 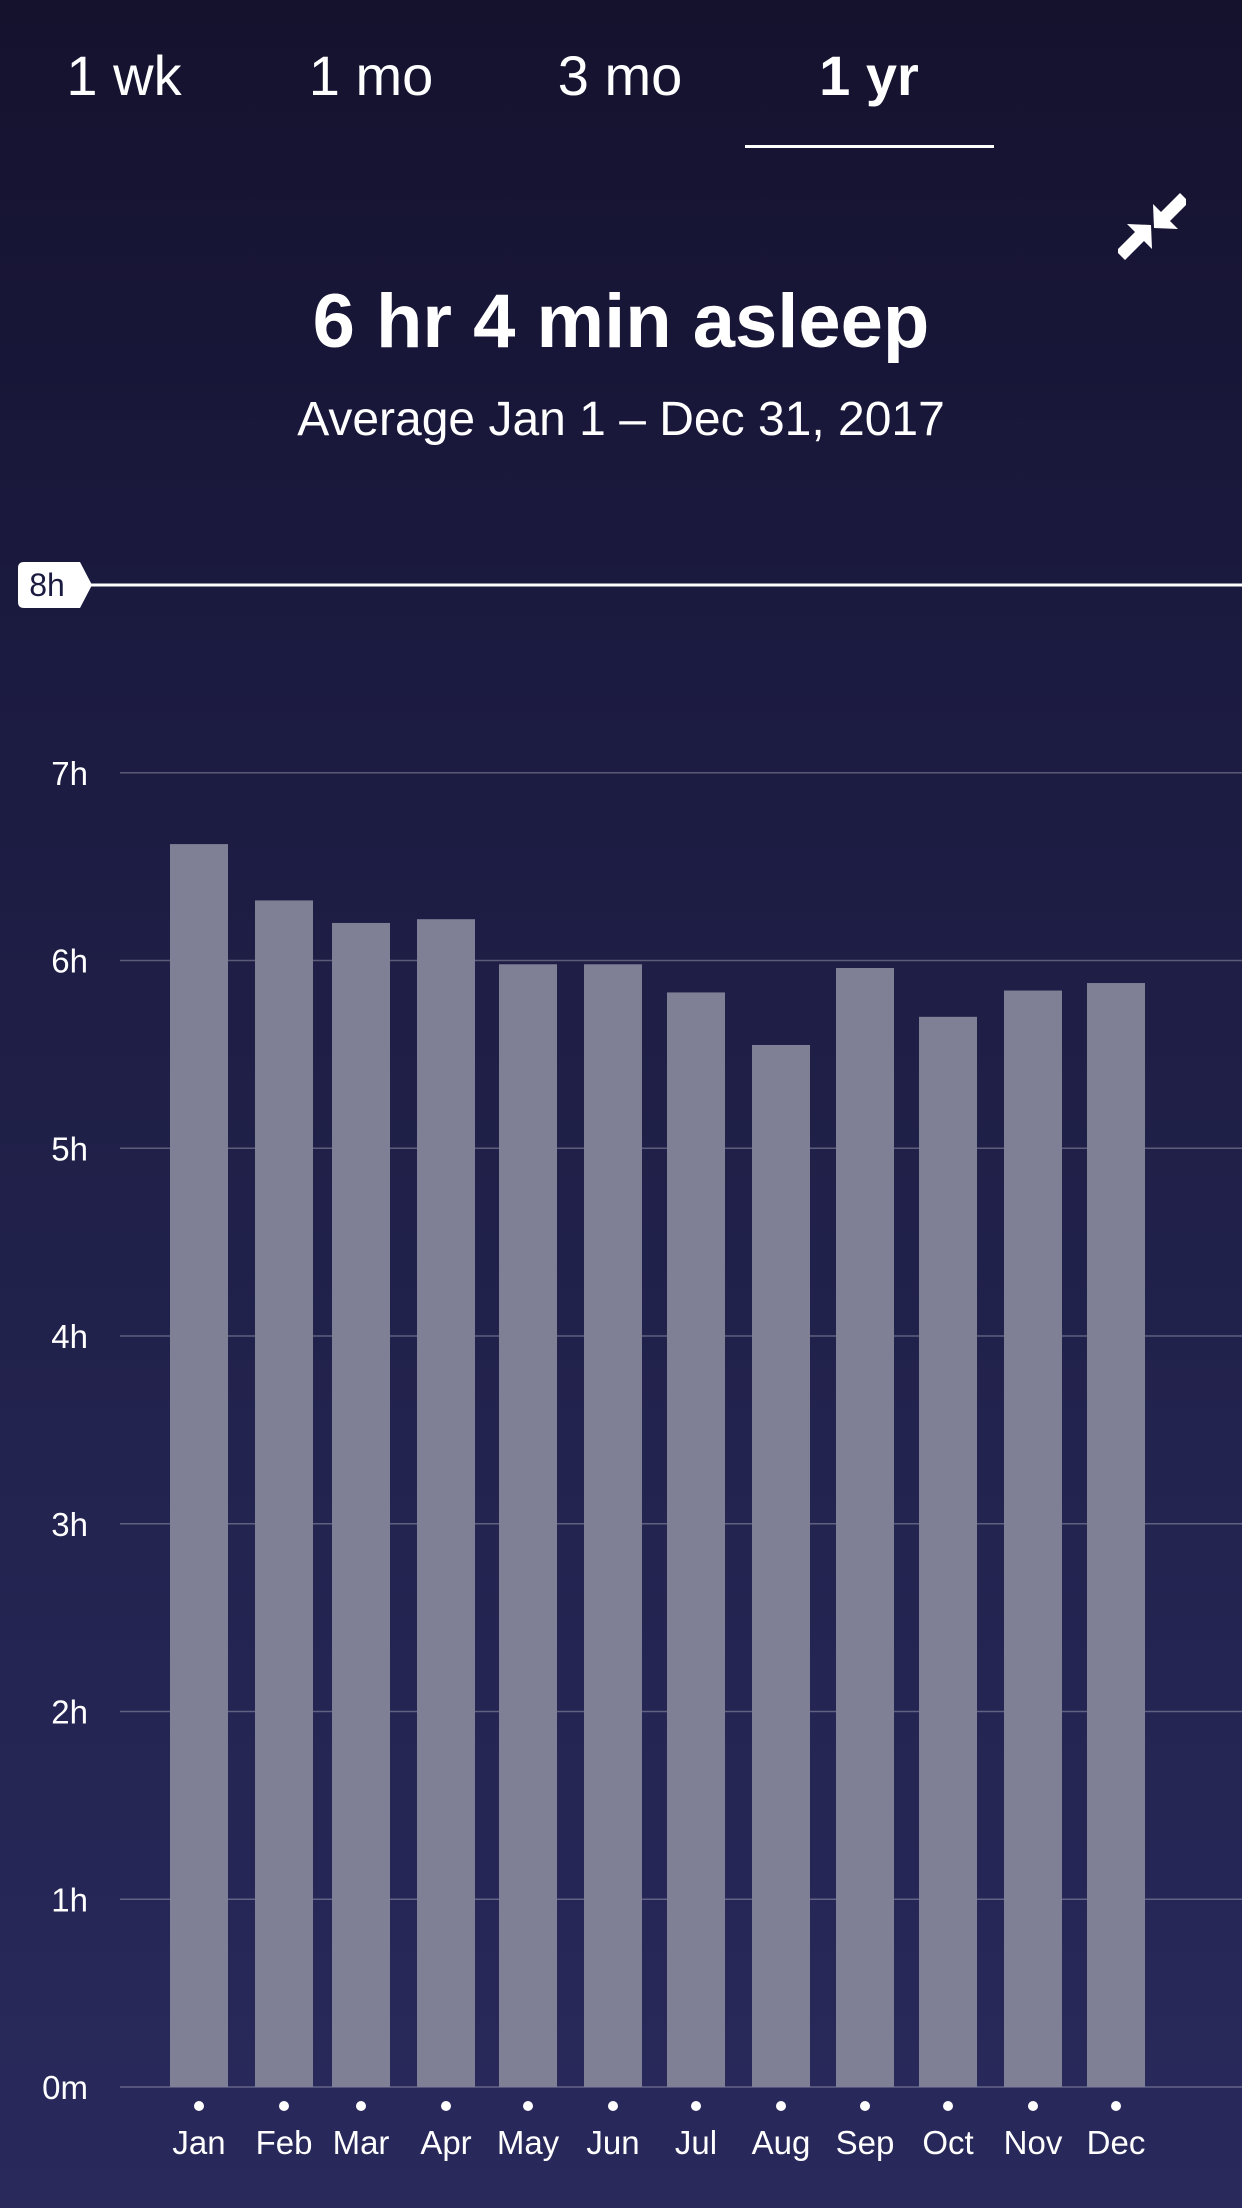 What do you see at coordinates (199, 1465) in the screenshot?
I see `bar-jan` at bounding box center [199, 1465].